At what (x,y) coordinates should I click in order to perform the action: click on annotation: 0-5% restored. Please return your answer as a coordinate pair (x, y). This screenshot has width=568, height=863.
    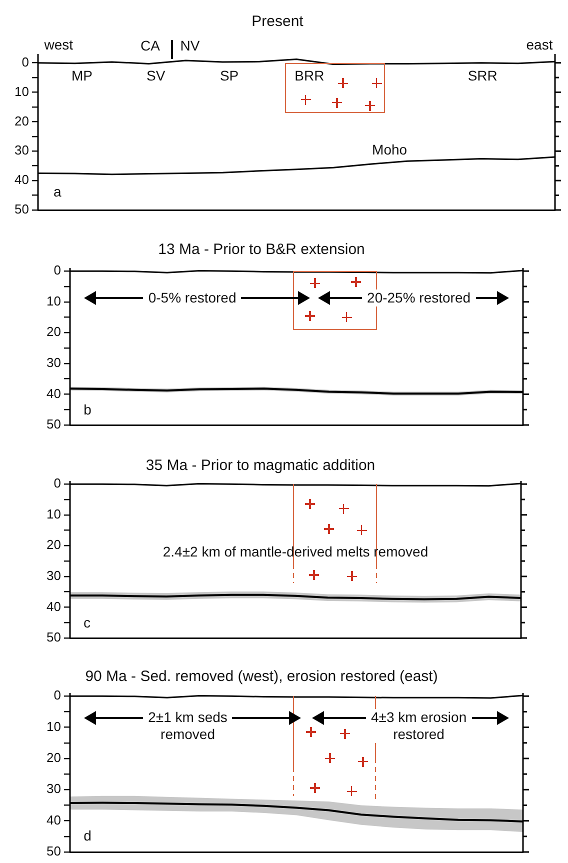
    Looking at the image, I should click on (192, 298).